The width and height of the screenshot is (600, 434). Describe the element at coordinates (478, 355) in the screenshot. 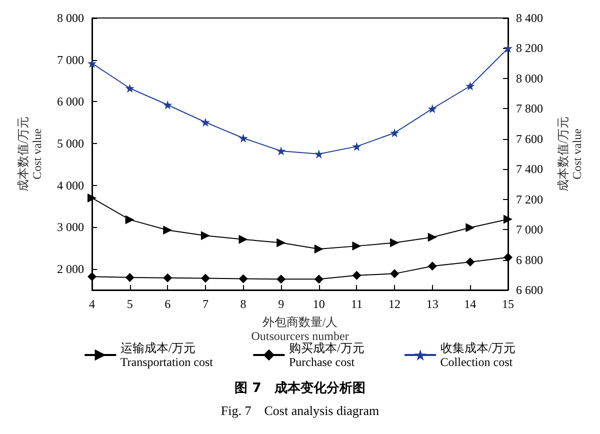

I see `legend-label: 收集成本/万元 Collection cost` at that location.